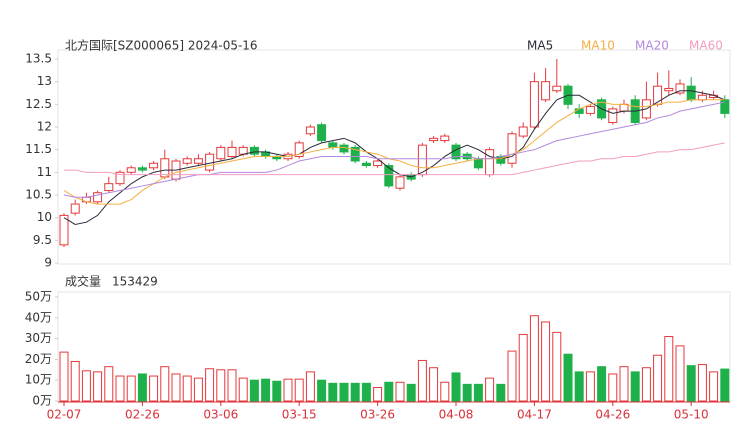 The width and height of the screenshot is (740, 440). What do you see at coordinates (652, 46) in the screenshot?
I see `legend-label: MA20` at bounding box center [652, 46].